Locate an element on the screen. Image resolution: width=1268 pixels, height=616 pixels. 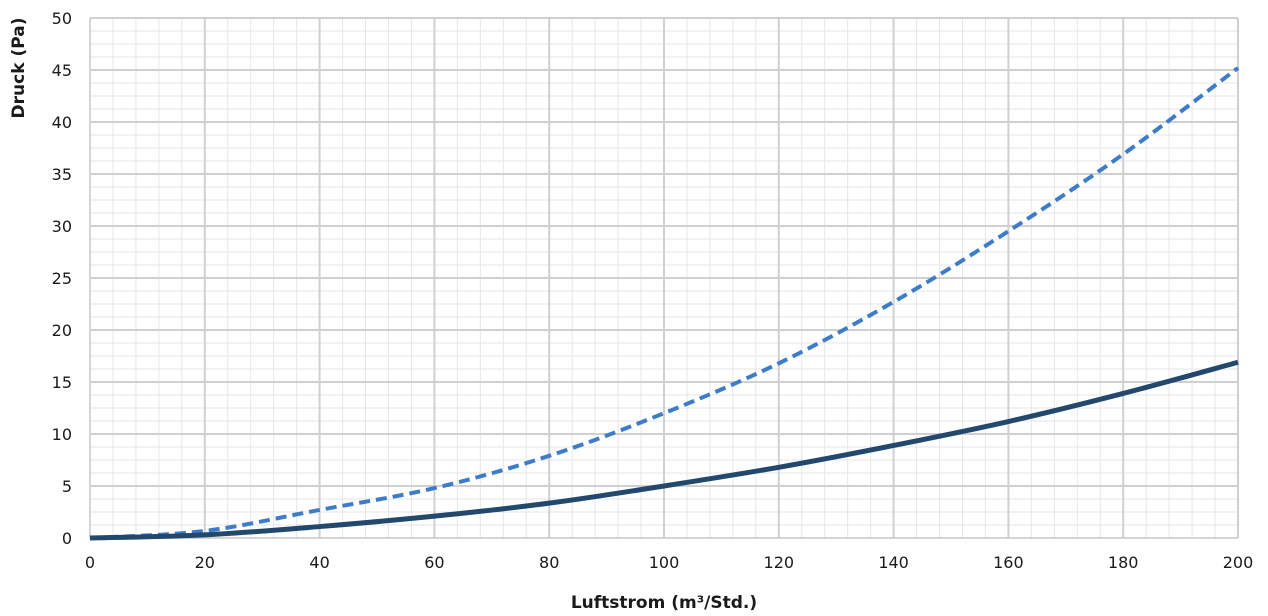
y-tick-label: 25 is located at coordinates (62, 278).